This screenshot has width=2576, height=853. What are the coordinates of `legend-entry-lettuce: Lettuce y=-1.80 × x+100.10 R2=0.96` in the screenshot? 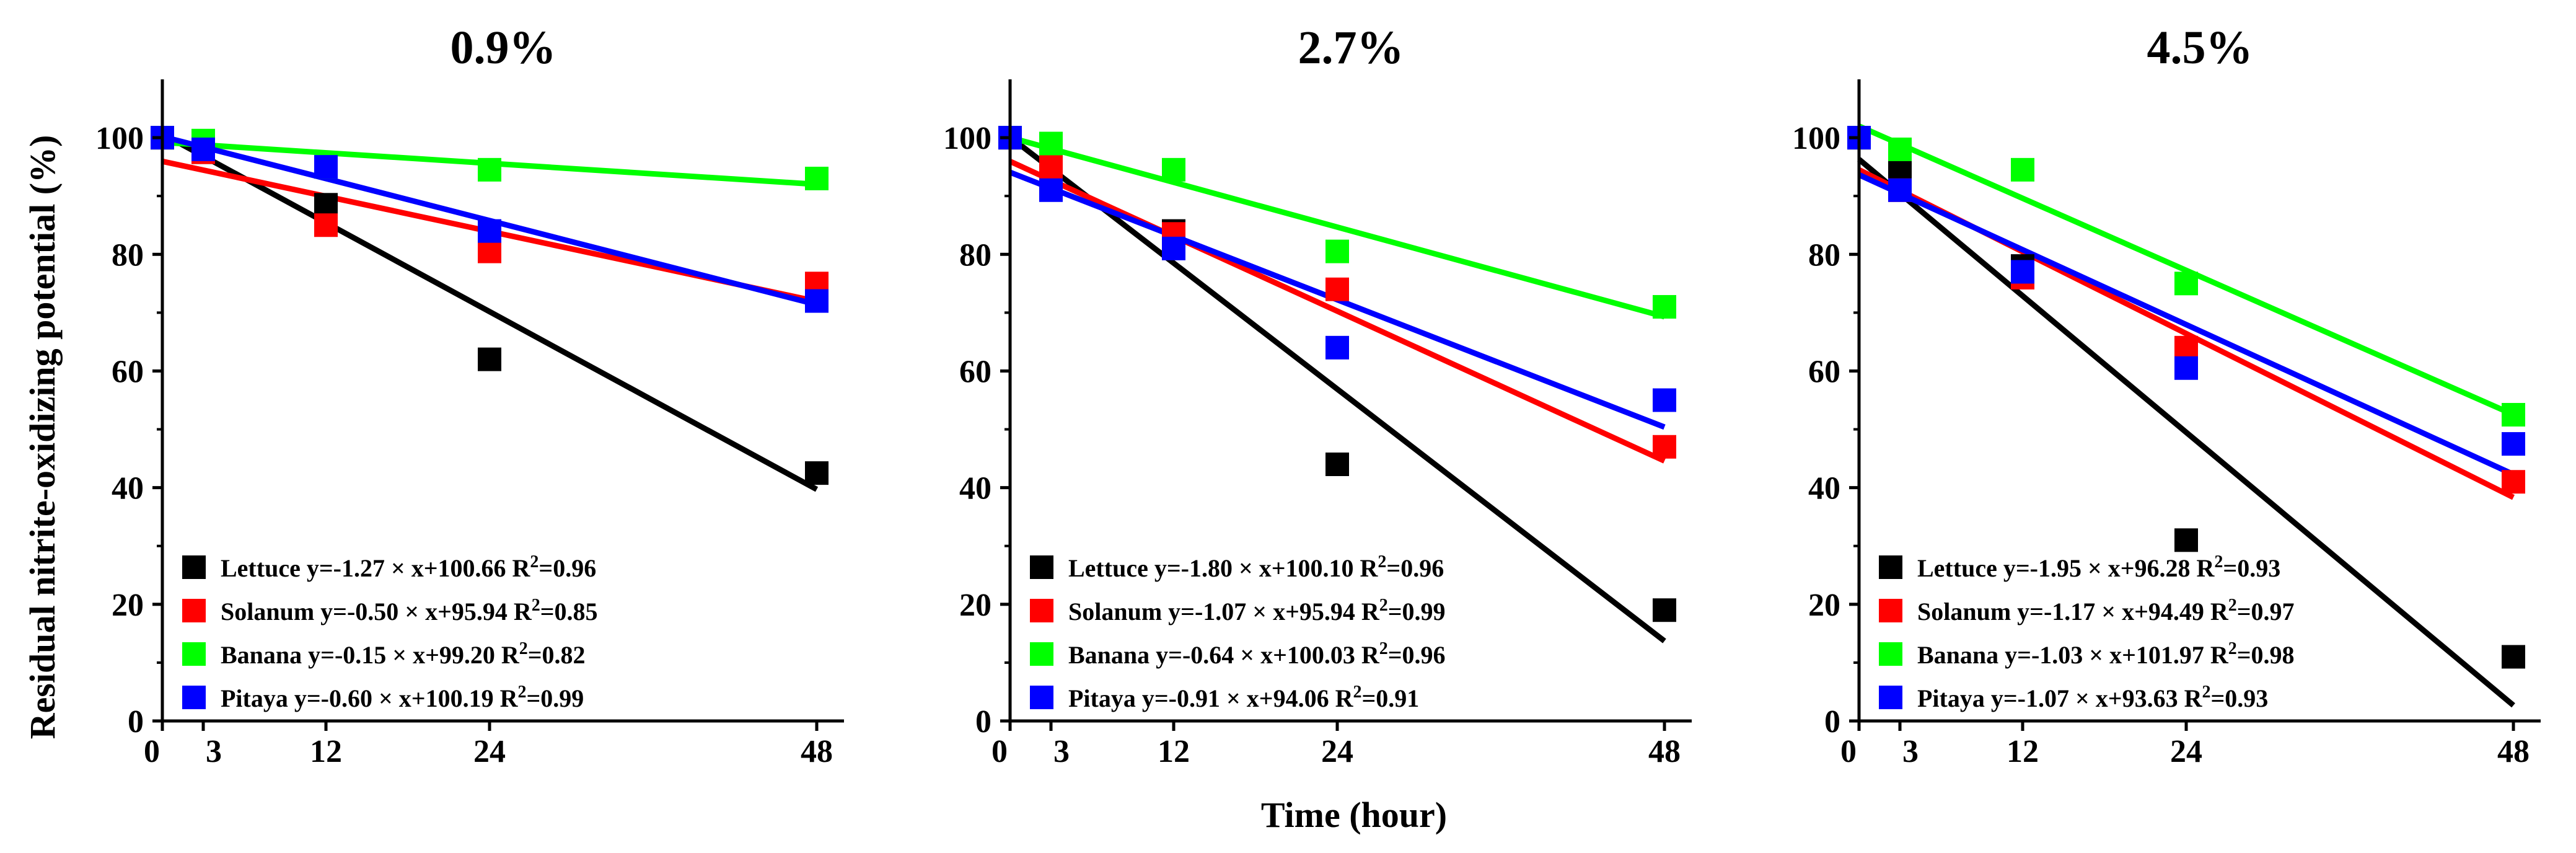 It's located at (1256, 567).